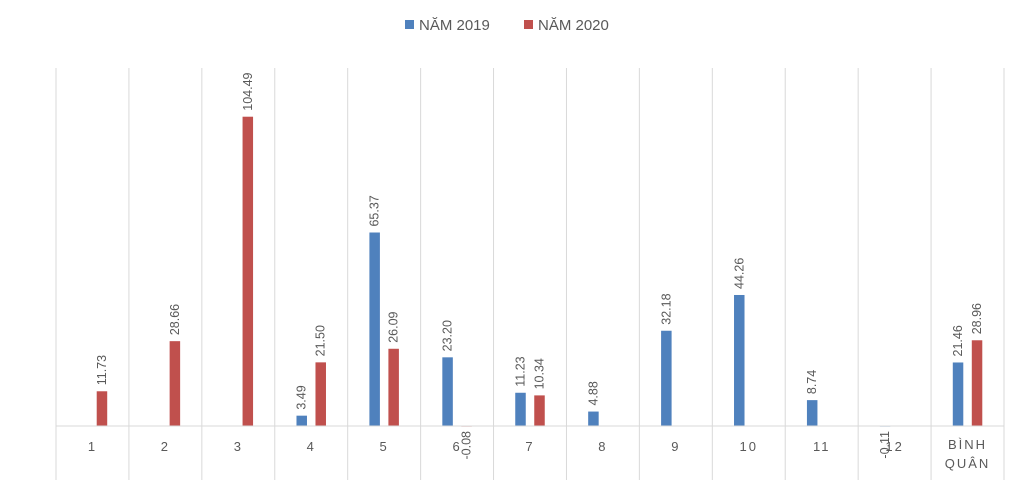  What do you see at coordinates (958, 340) in the screenshot?
I see `data-label: 21.46` at bounding box center [958, 340].